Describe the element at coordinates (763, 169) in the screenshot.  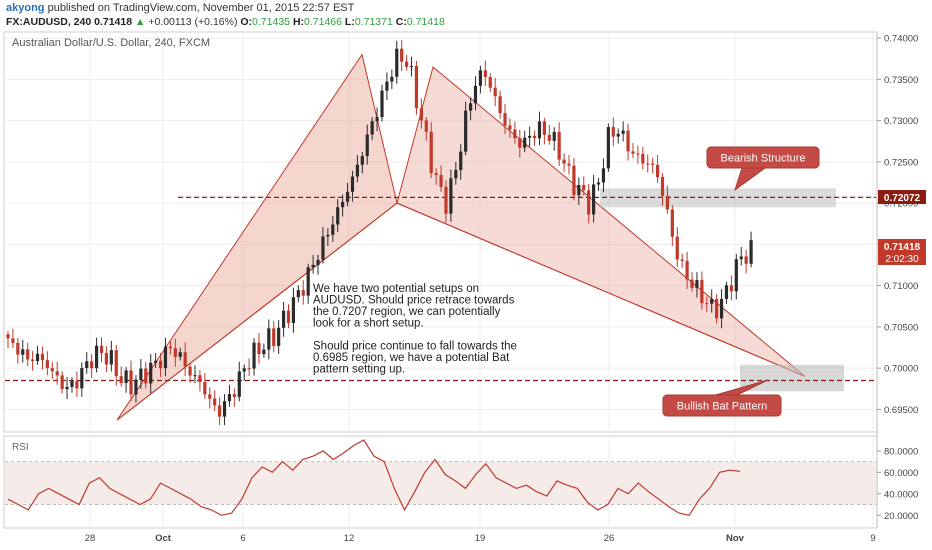
I see `bearish-callout: Bearish Structure` at that location.